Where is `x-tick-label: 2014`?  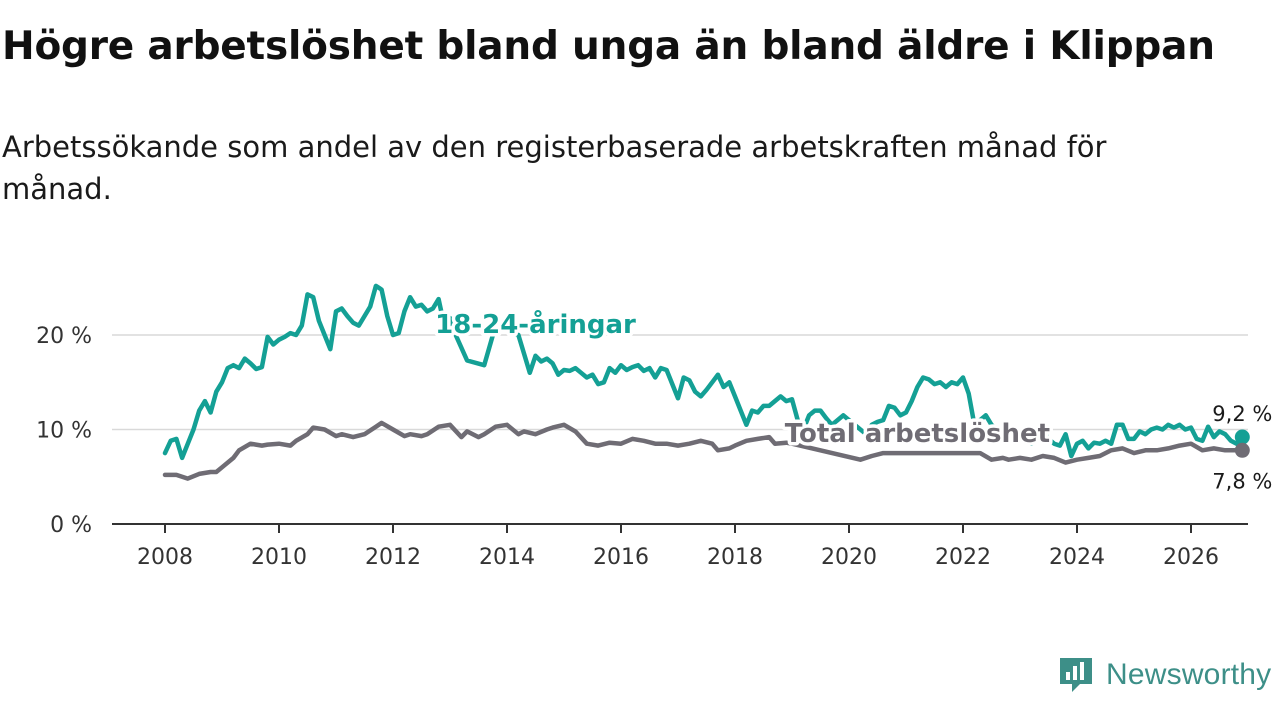 x-tick-label: 2014 is located at coordinates (507, 557).